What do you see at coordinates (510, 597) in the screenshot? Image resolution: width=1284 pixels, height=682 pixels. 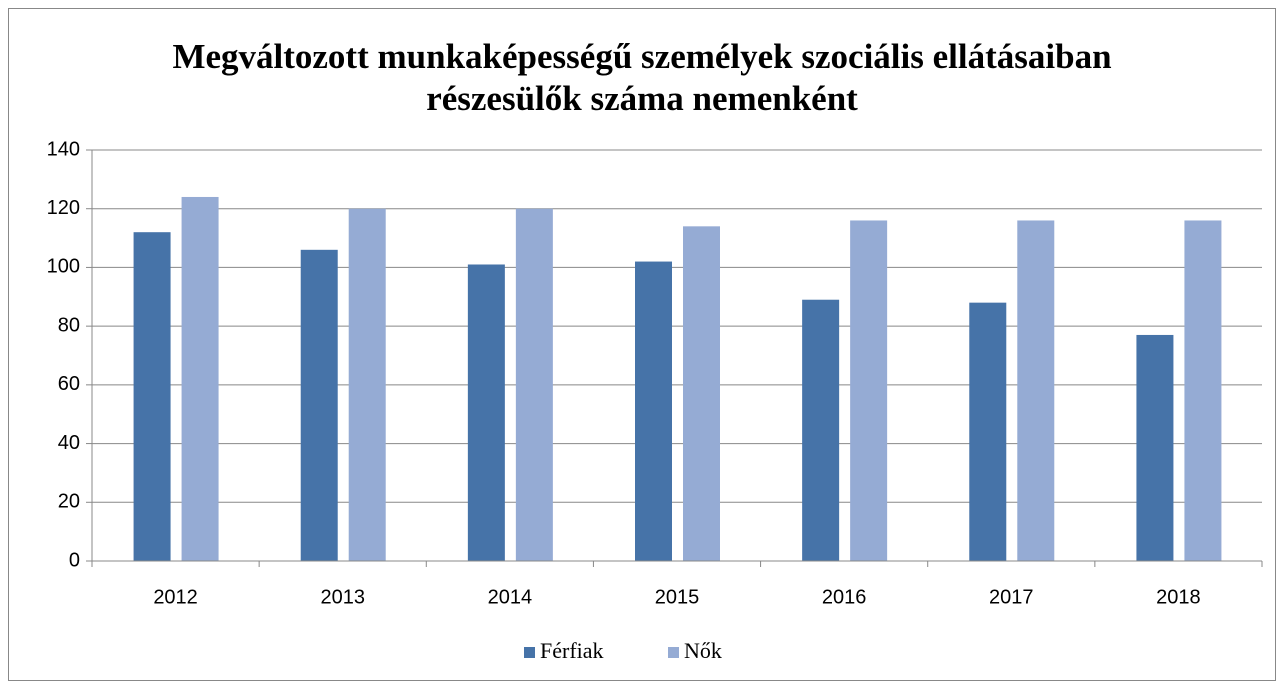 I see `x-tick-label: 2014` at bounding box center [510, 597].